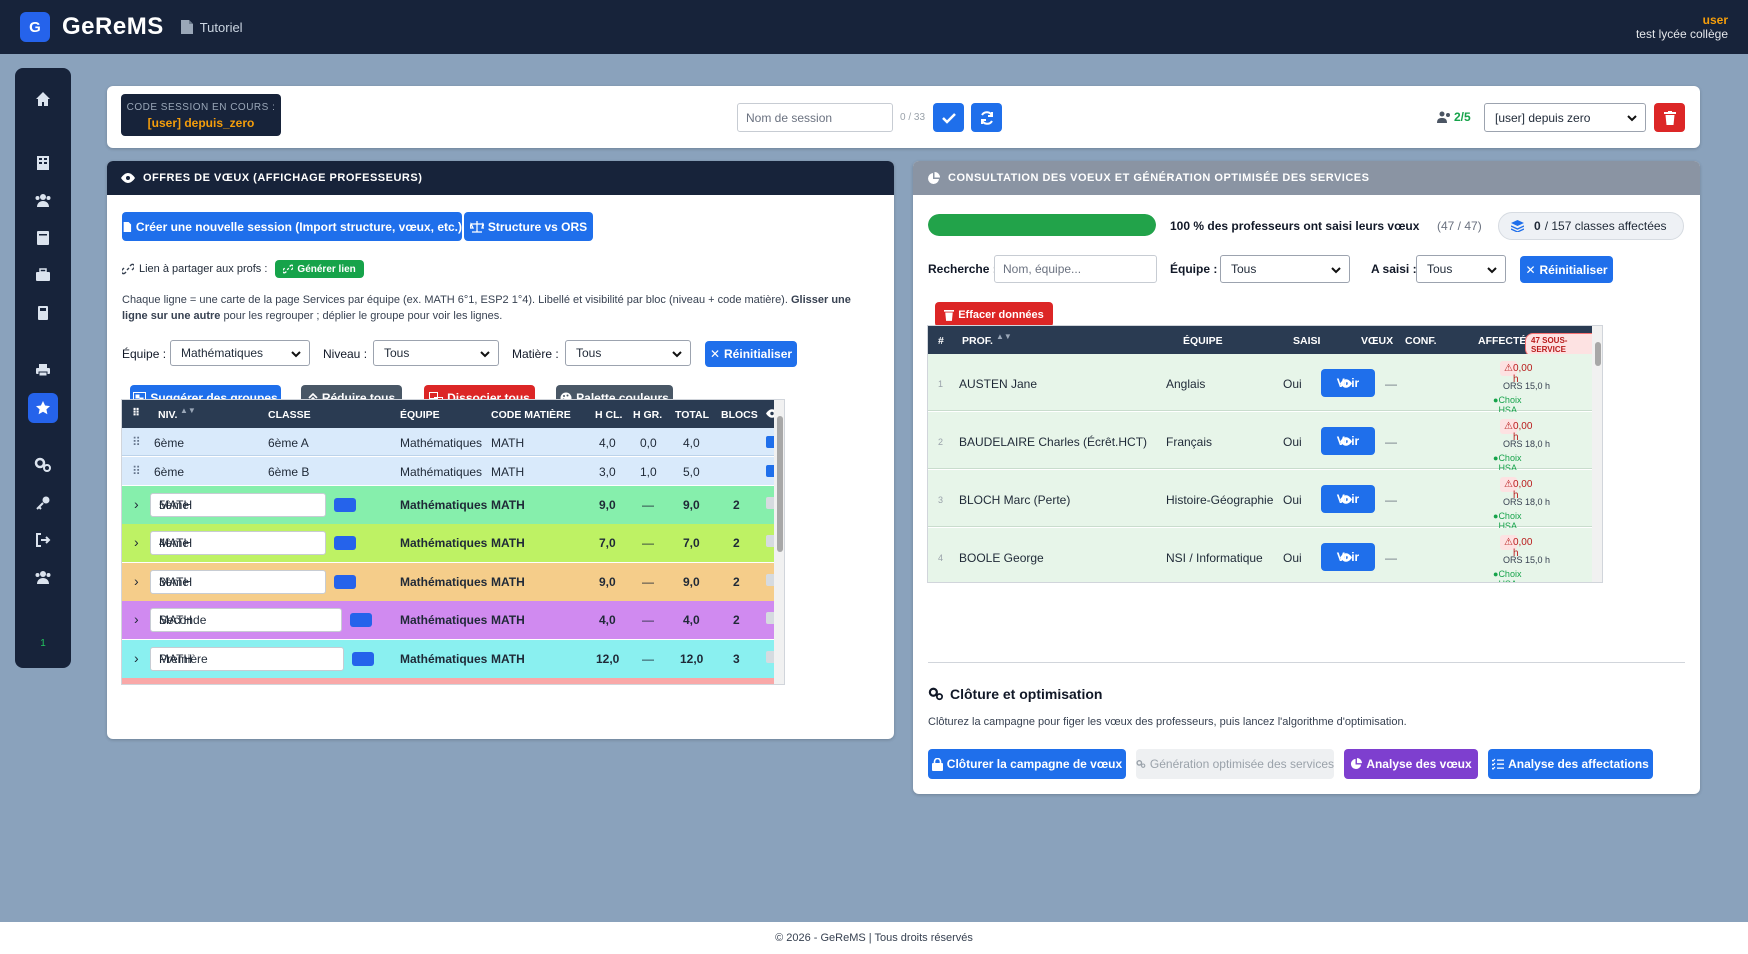  Describe the element at coordinates (1235, 764) in the screenshot. I see `generate-services-button: Génération optimisée des services` at that location.